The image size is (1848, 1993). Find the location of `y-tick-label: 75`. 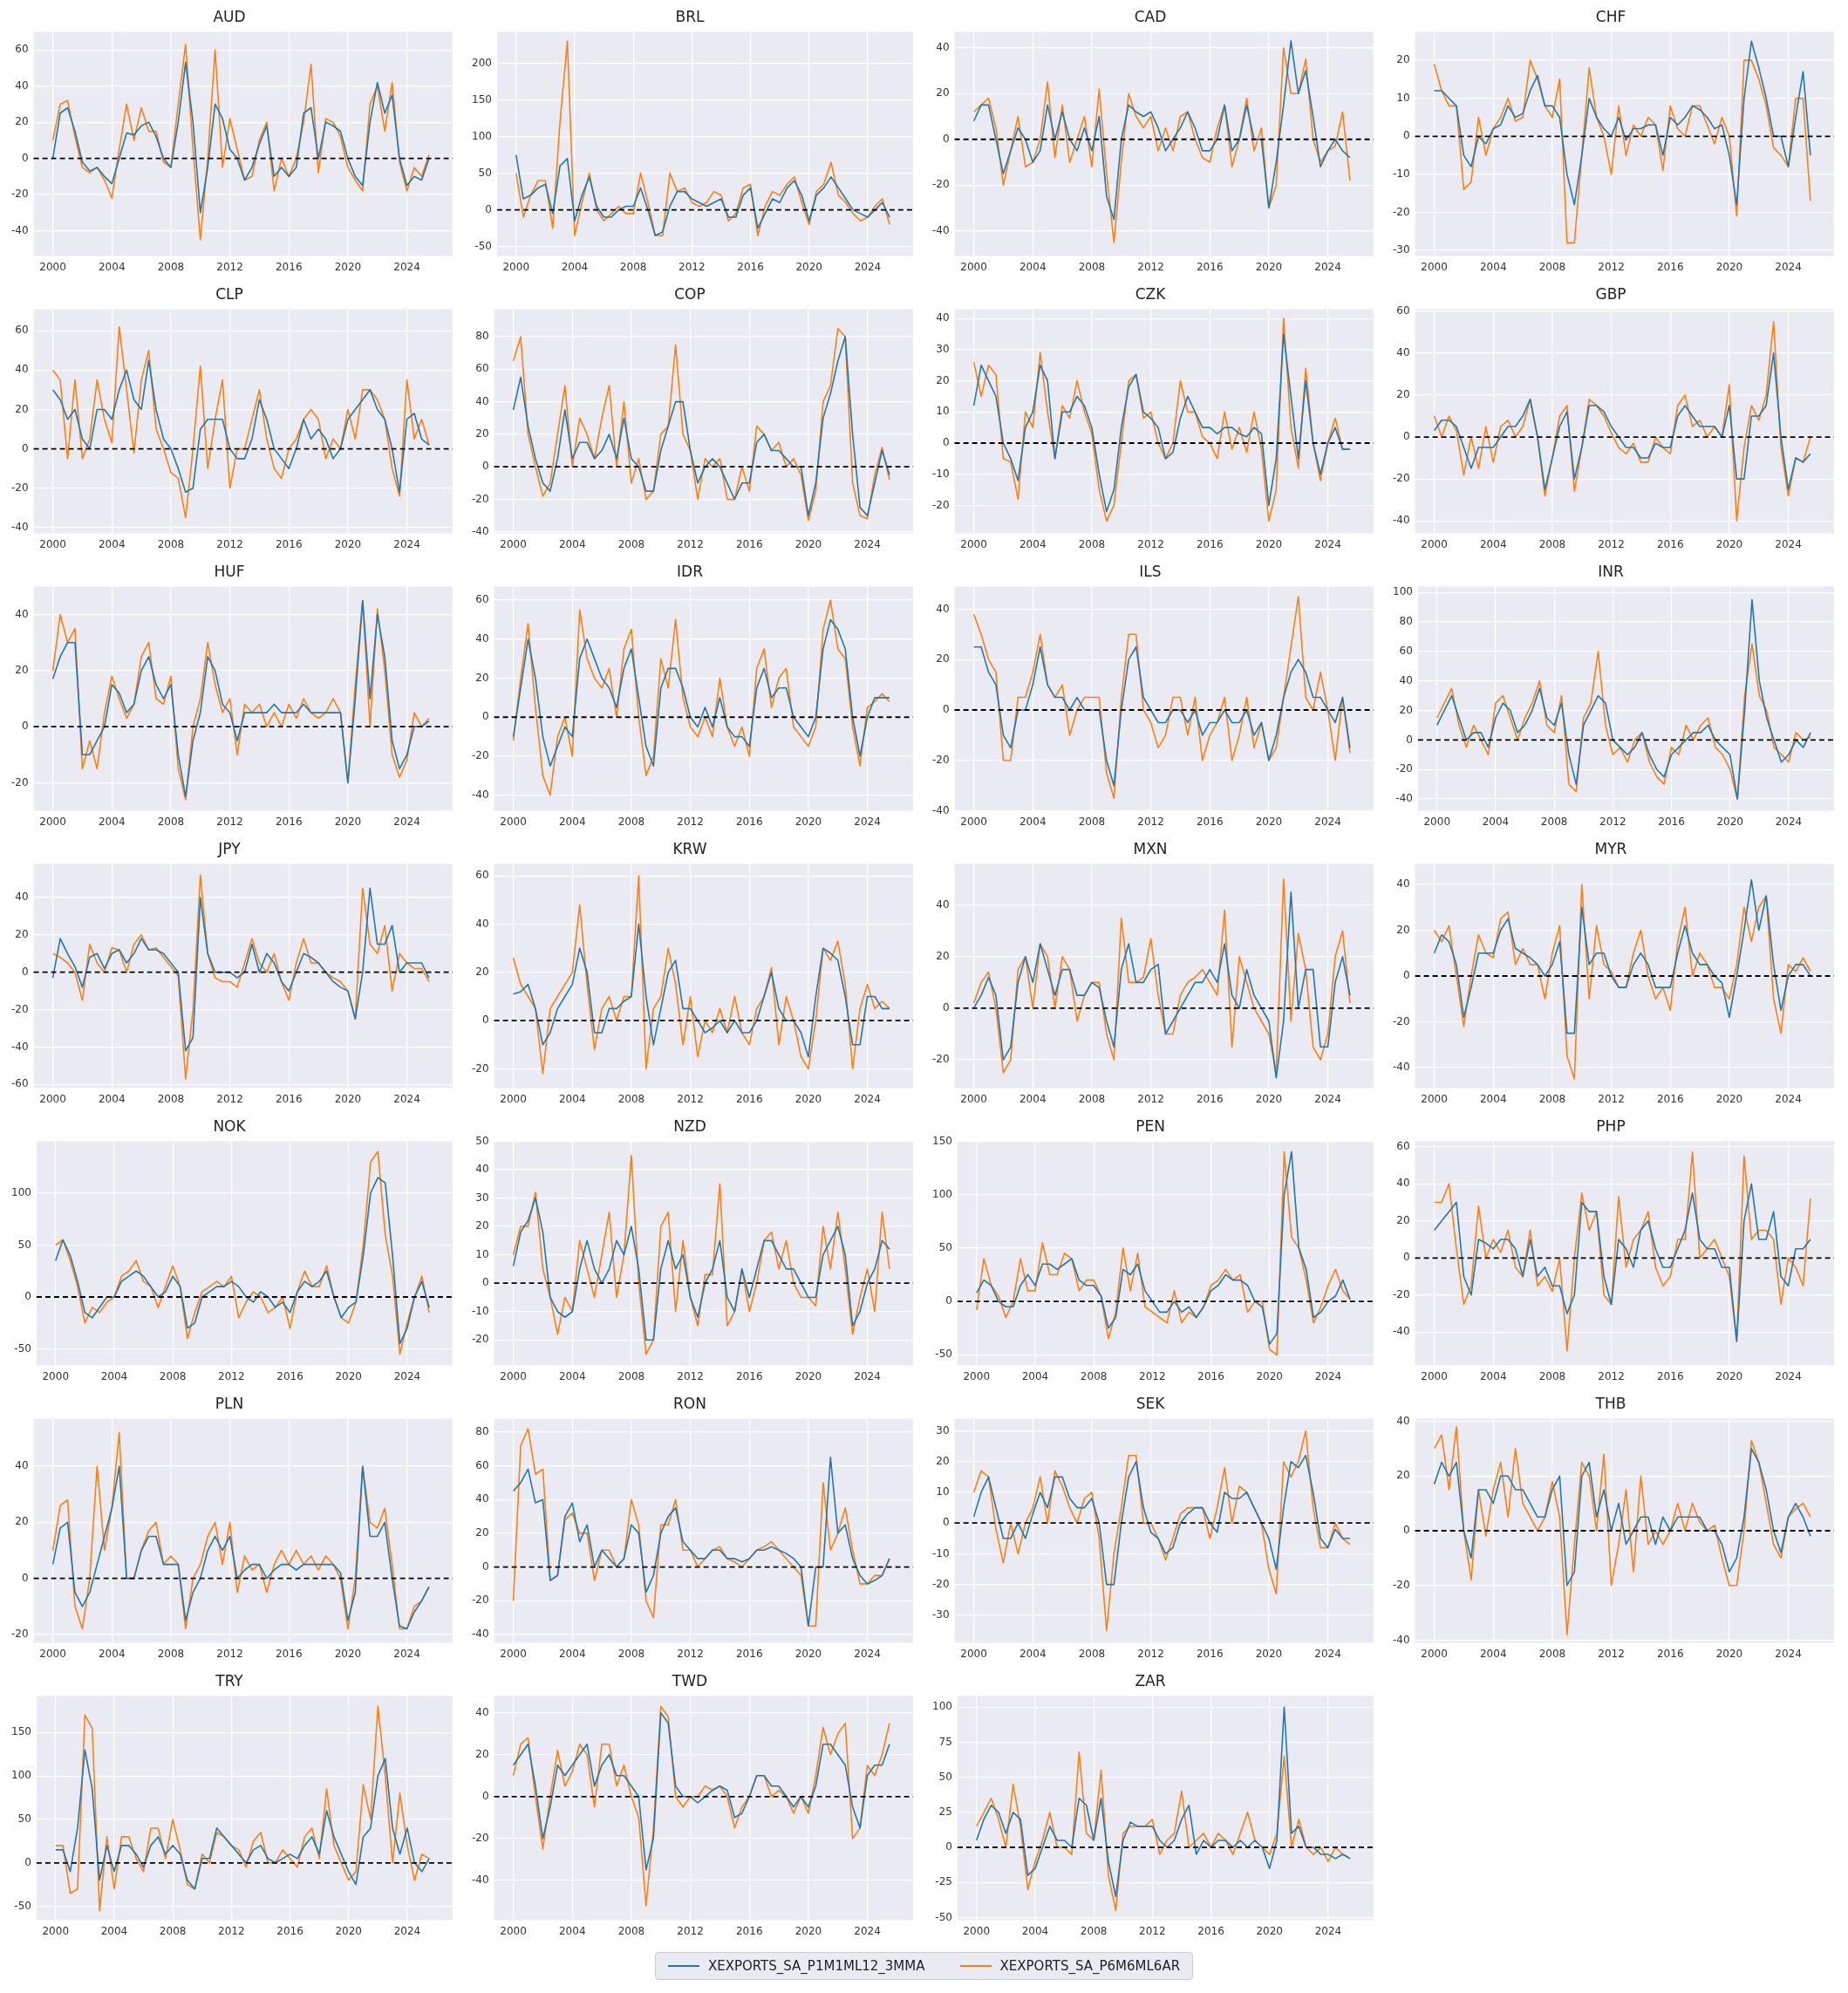

y-tick-label: 75 is located at coordinates (945, 1741).